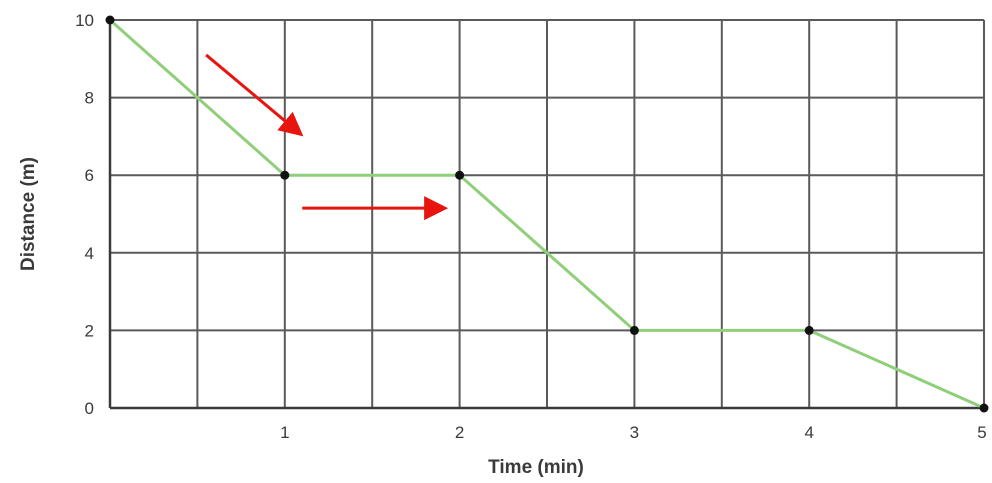 The width and height of the screenshot is (992, 483). Describe the element at coordinates (89, 253) in the screenshot. I see `y-tick-label: 4` at that location.